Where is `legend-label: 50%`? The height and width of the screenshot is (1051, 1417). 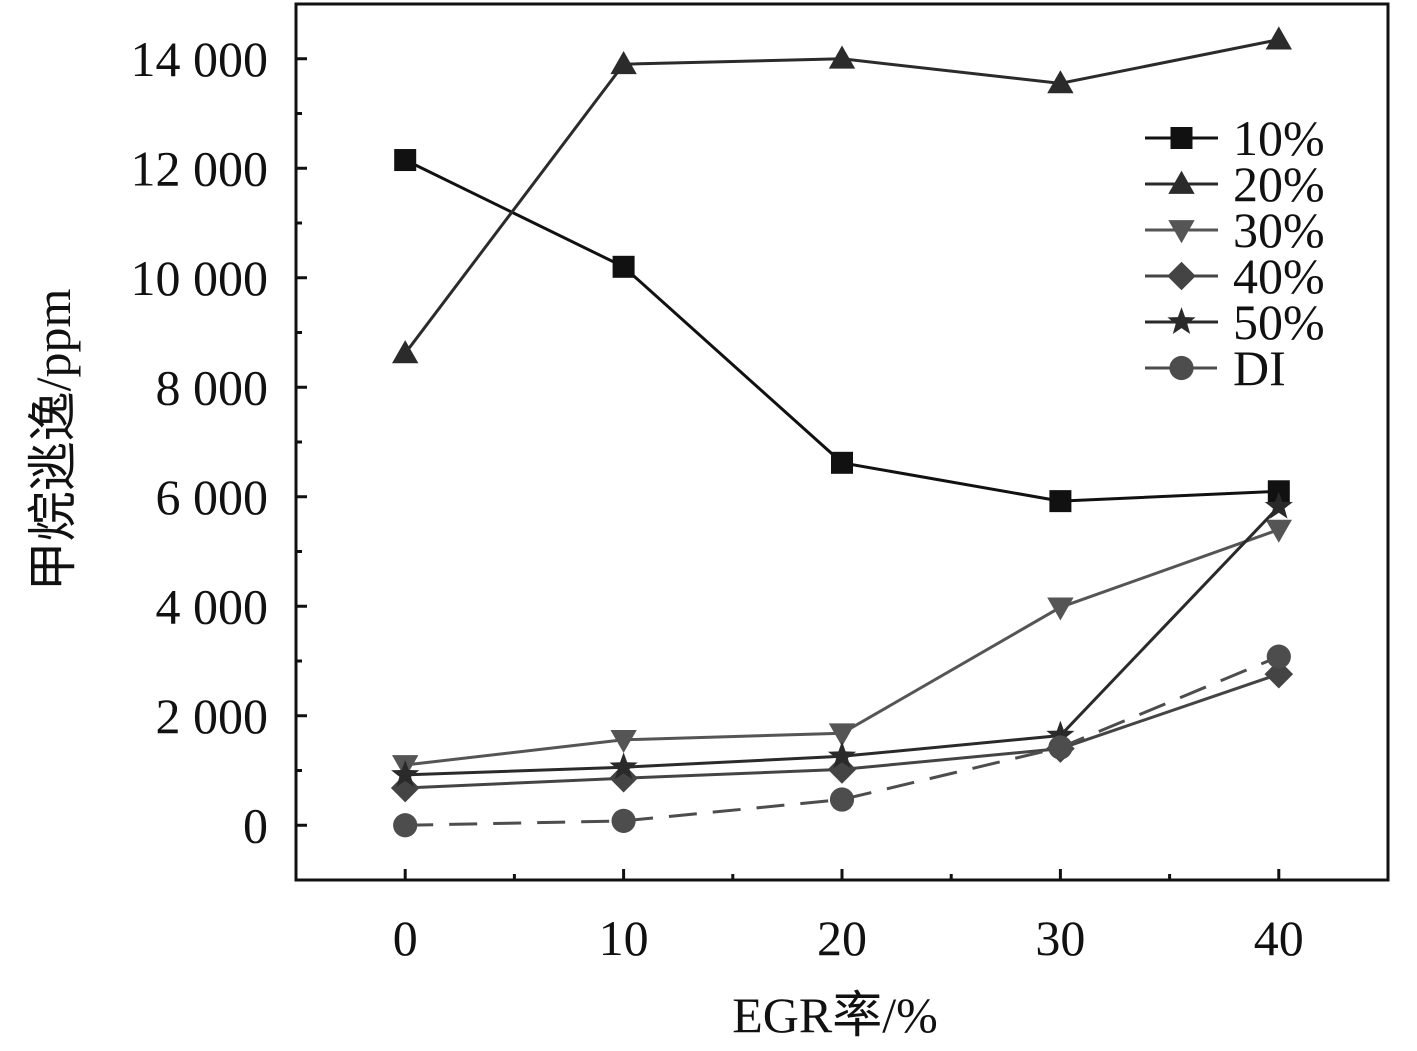
legend-label: 50% is located at coordinates (1279, 322).